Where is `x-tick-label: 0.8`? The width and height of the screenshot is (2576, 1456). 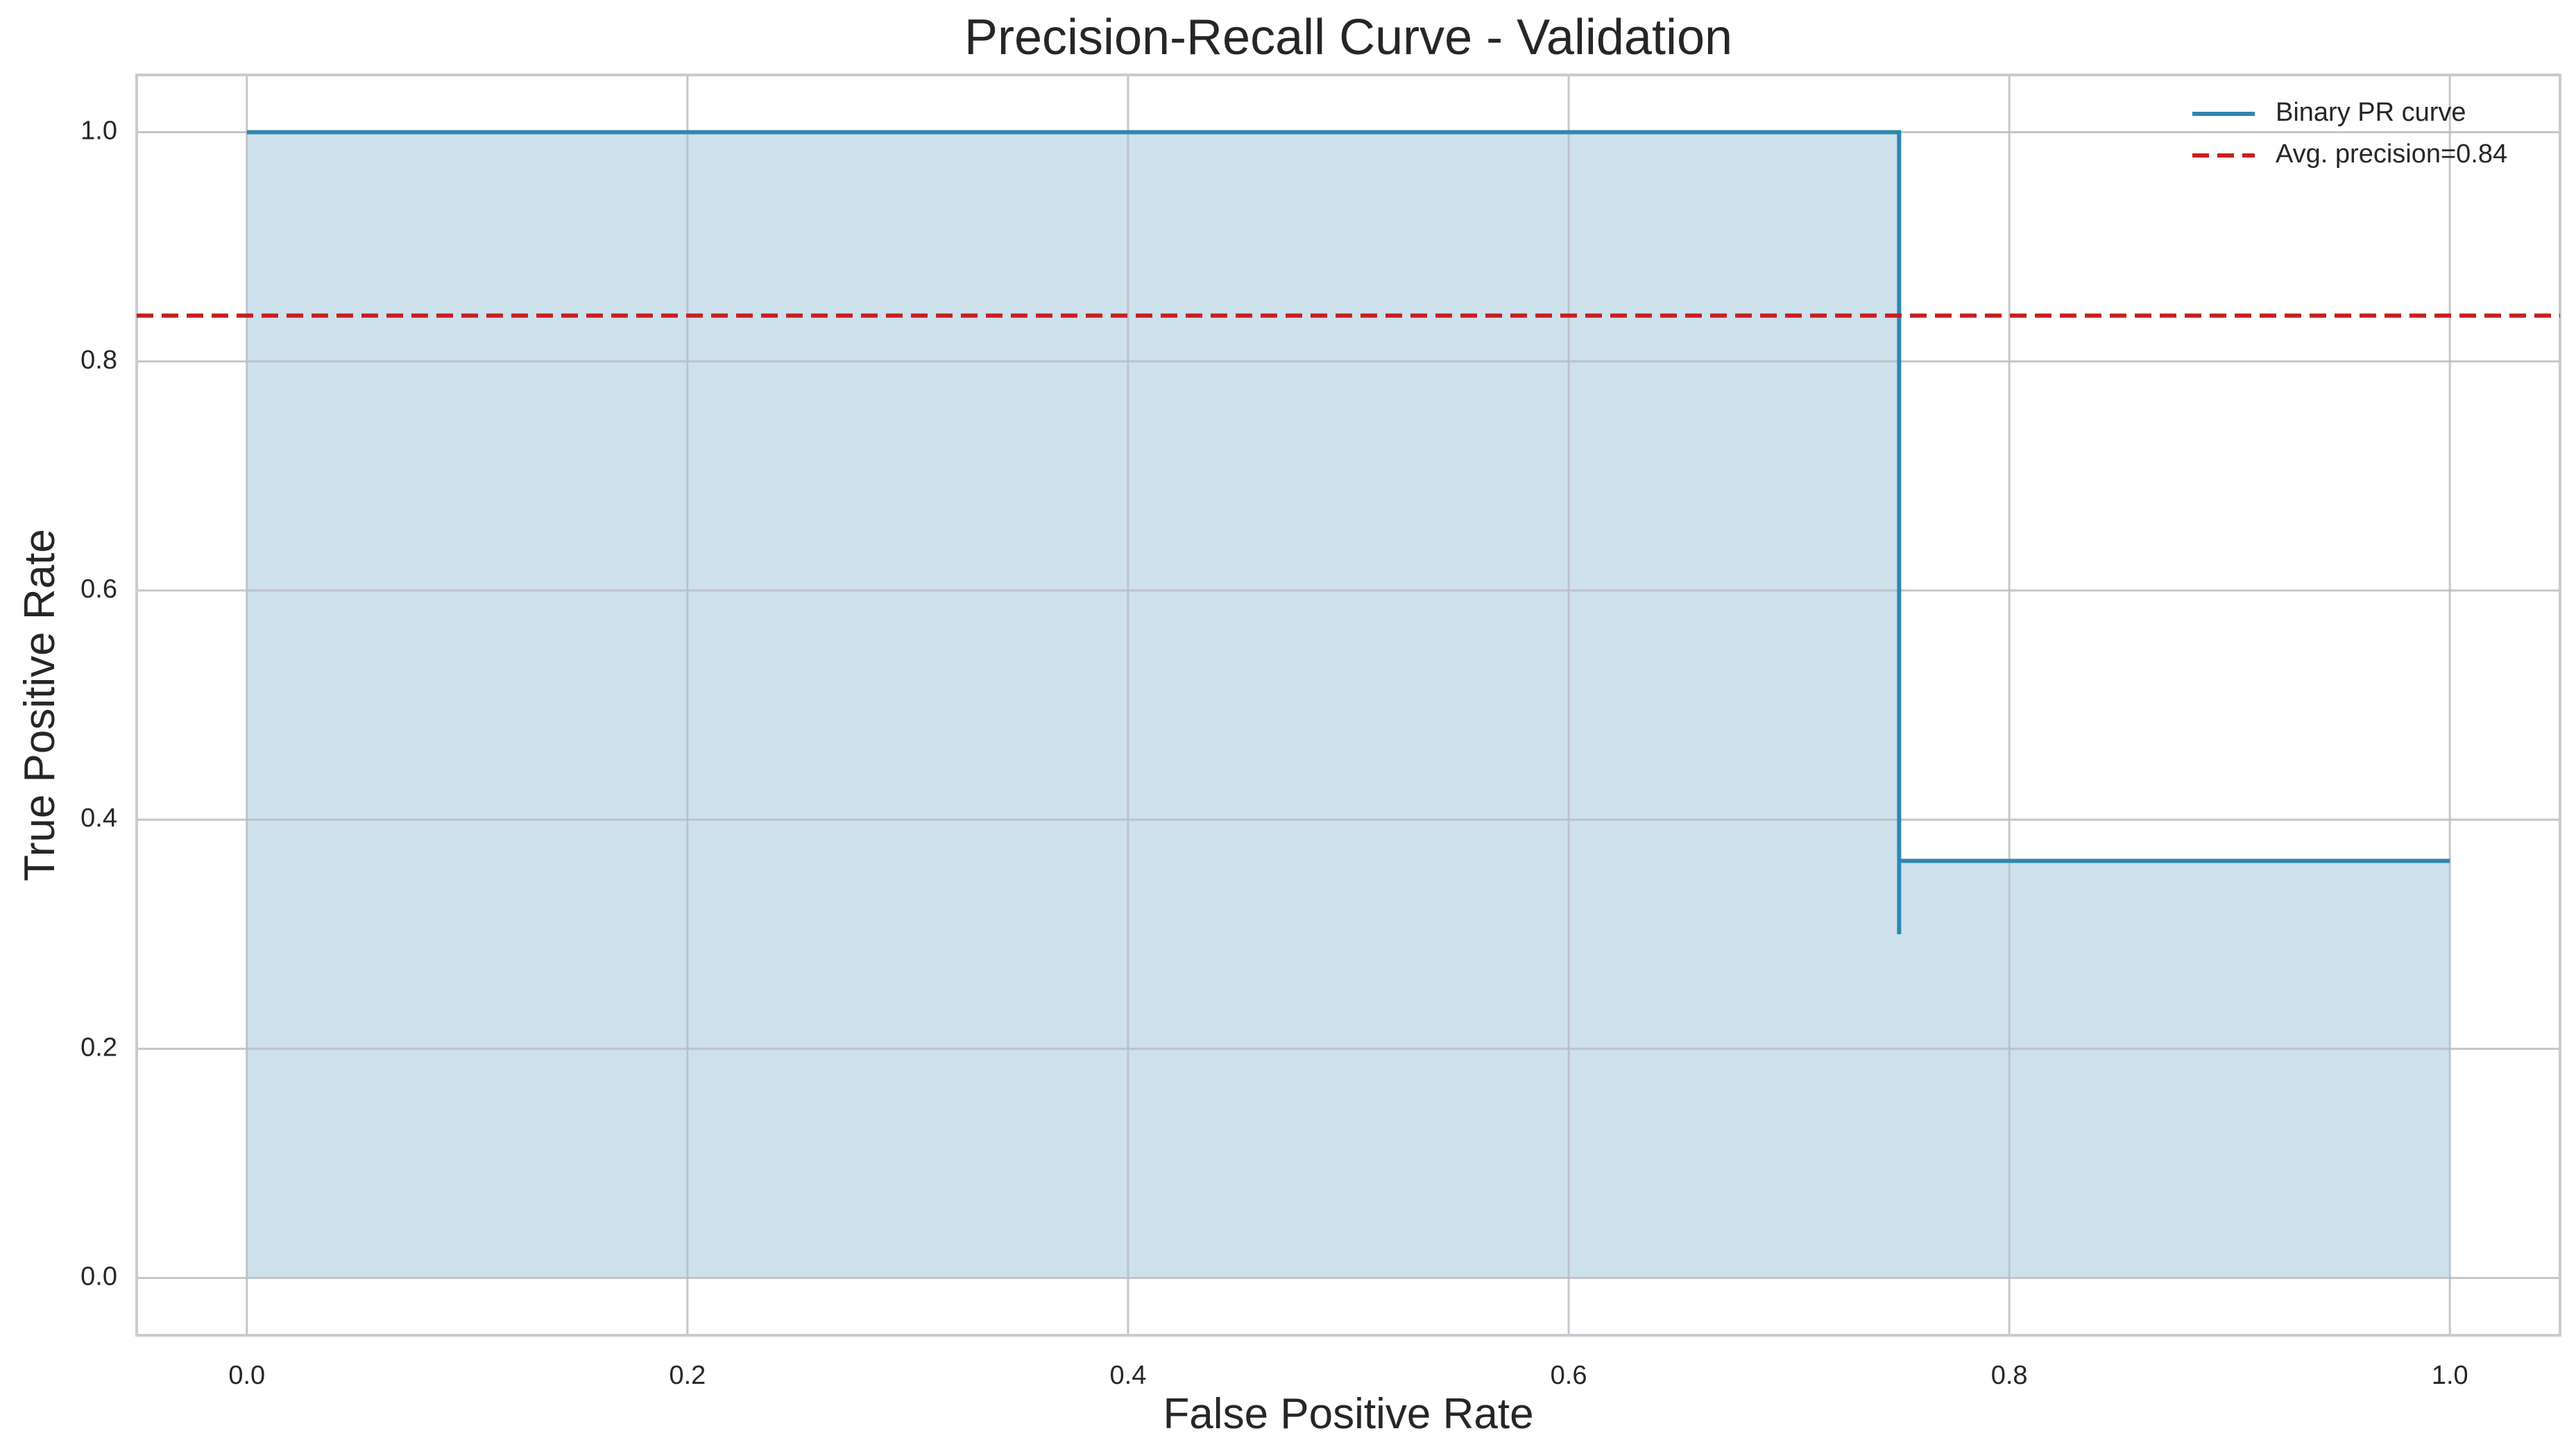 x-tick-label: 0.8 is located at coordinates (2009, 1375).